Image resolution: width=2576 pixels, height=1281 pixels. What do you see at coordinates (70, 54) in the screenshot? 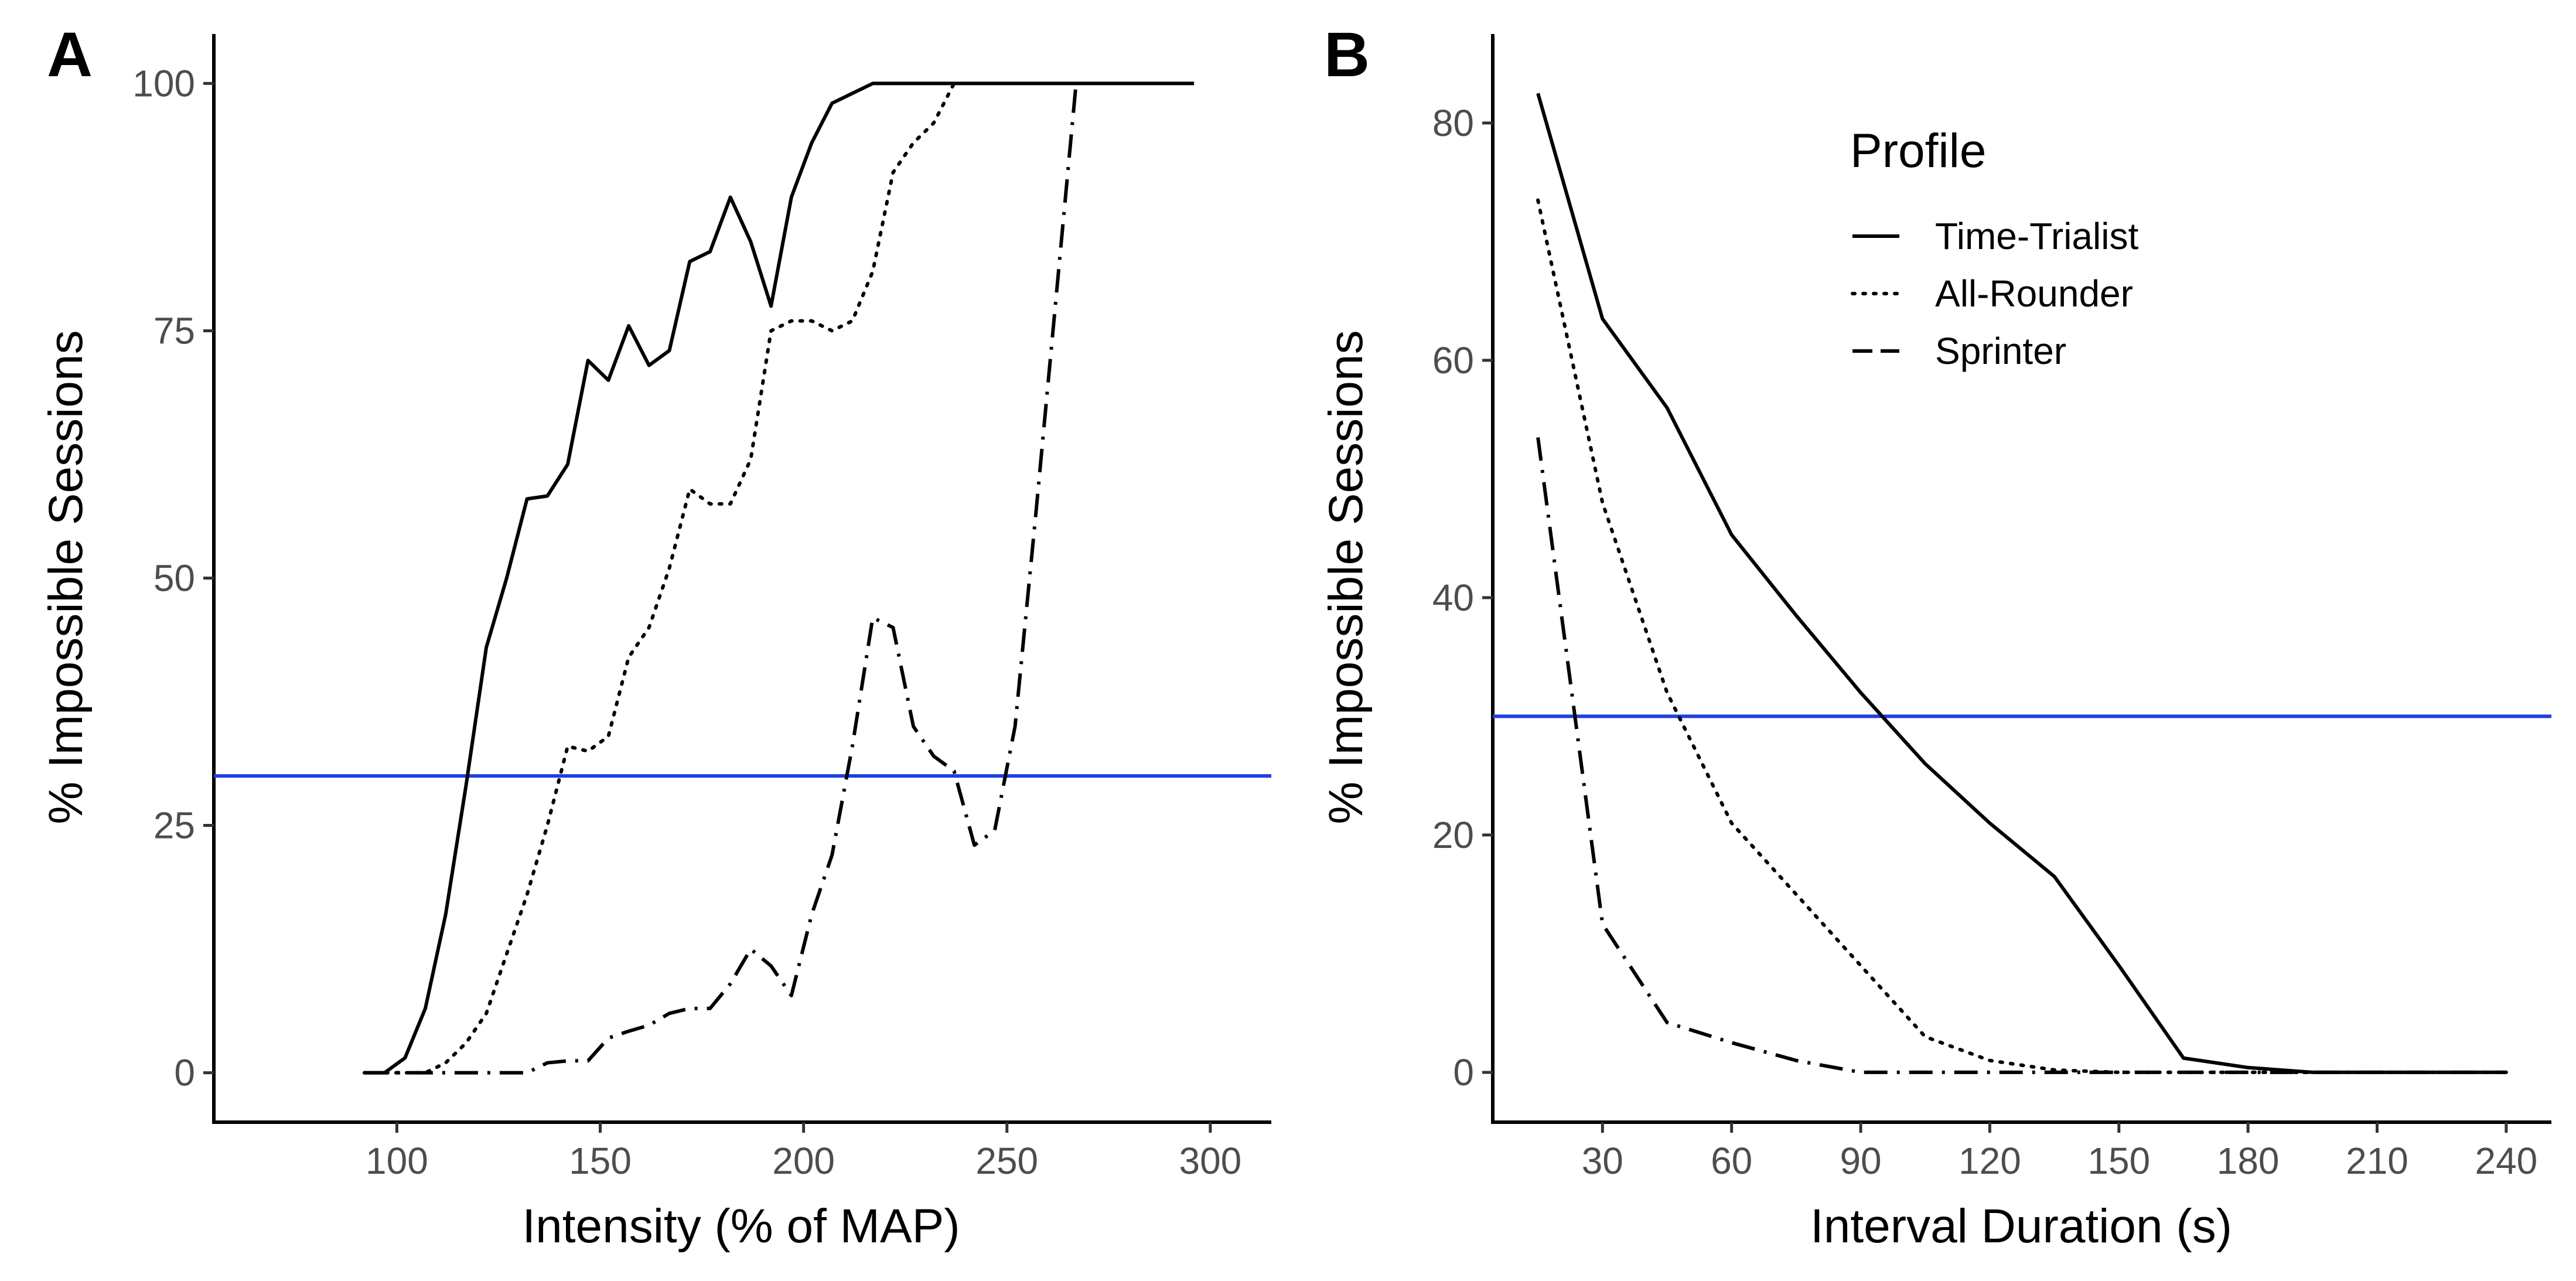
I see `panel-a-letter: A` at bounding box center [70, 54].